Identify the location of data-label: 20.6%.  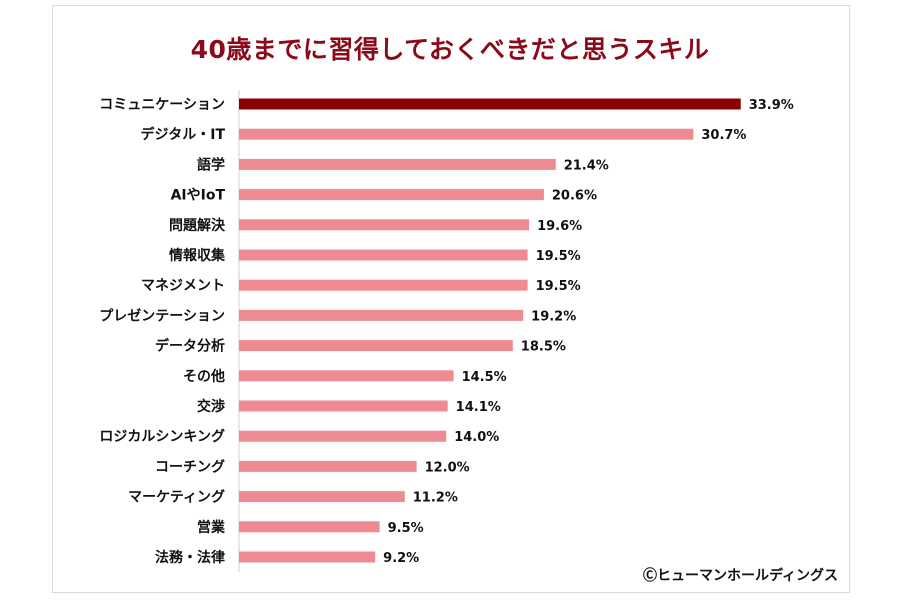
(574, 196).